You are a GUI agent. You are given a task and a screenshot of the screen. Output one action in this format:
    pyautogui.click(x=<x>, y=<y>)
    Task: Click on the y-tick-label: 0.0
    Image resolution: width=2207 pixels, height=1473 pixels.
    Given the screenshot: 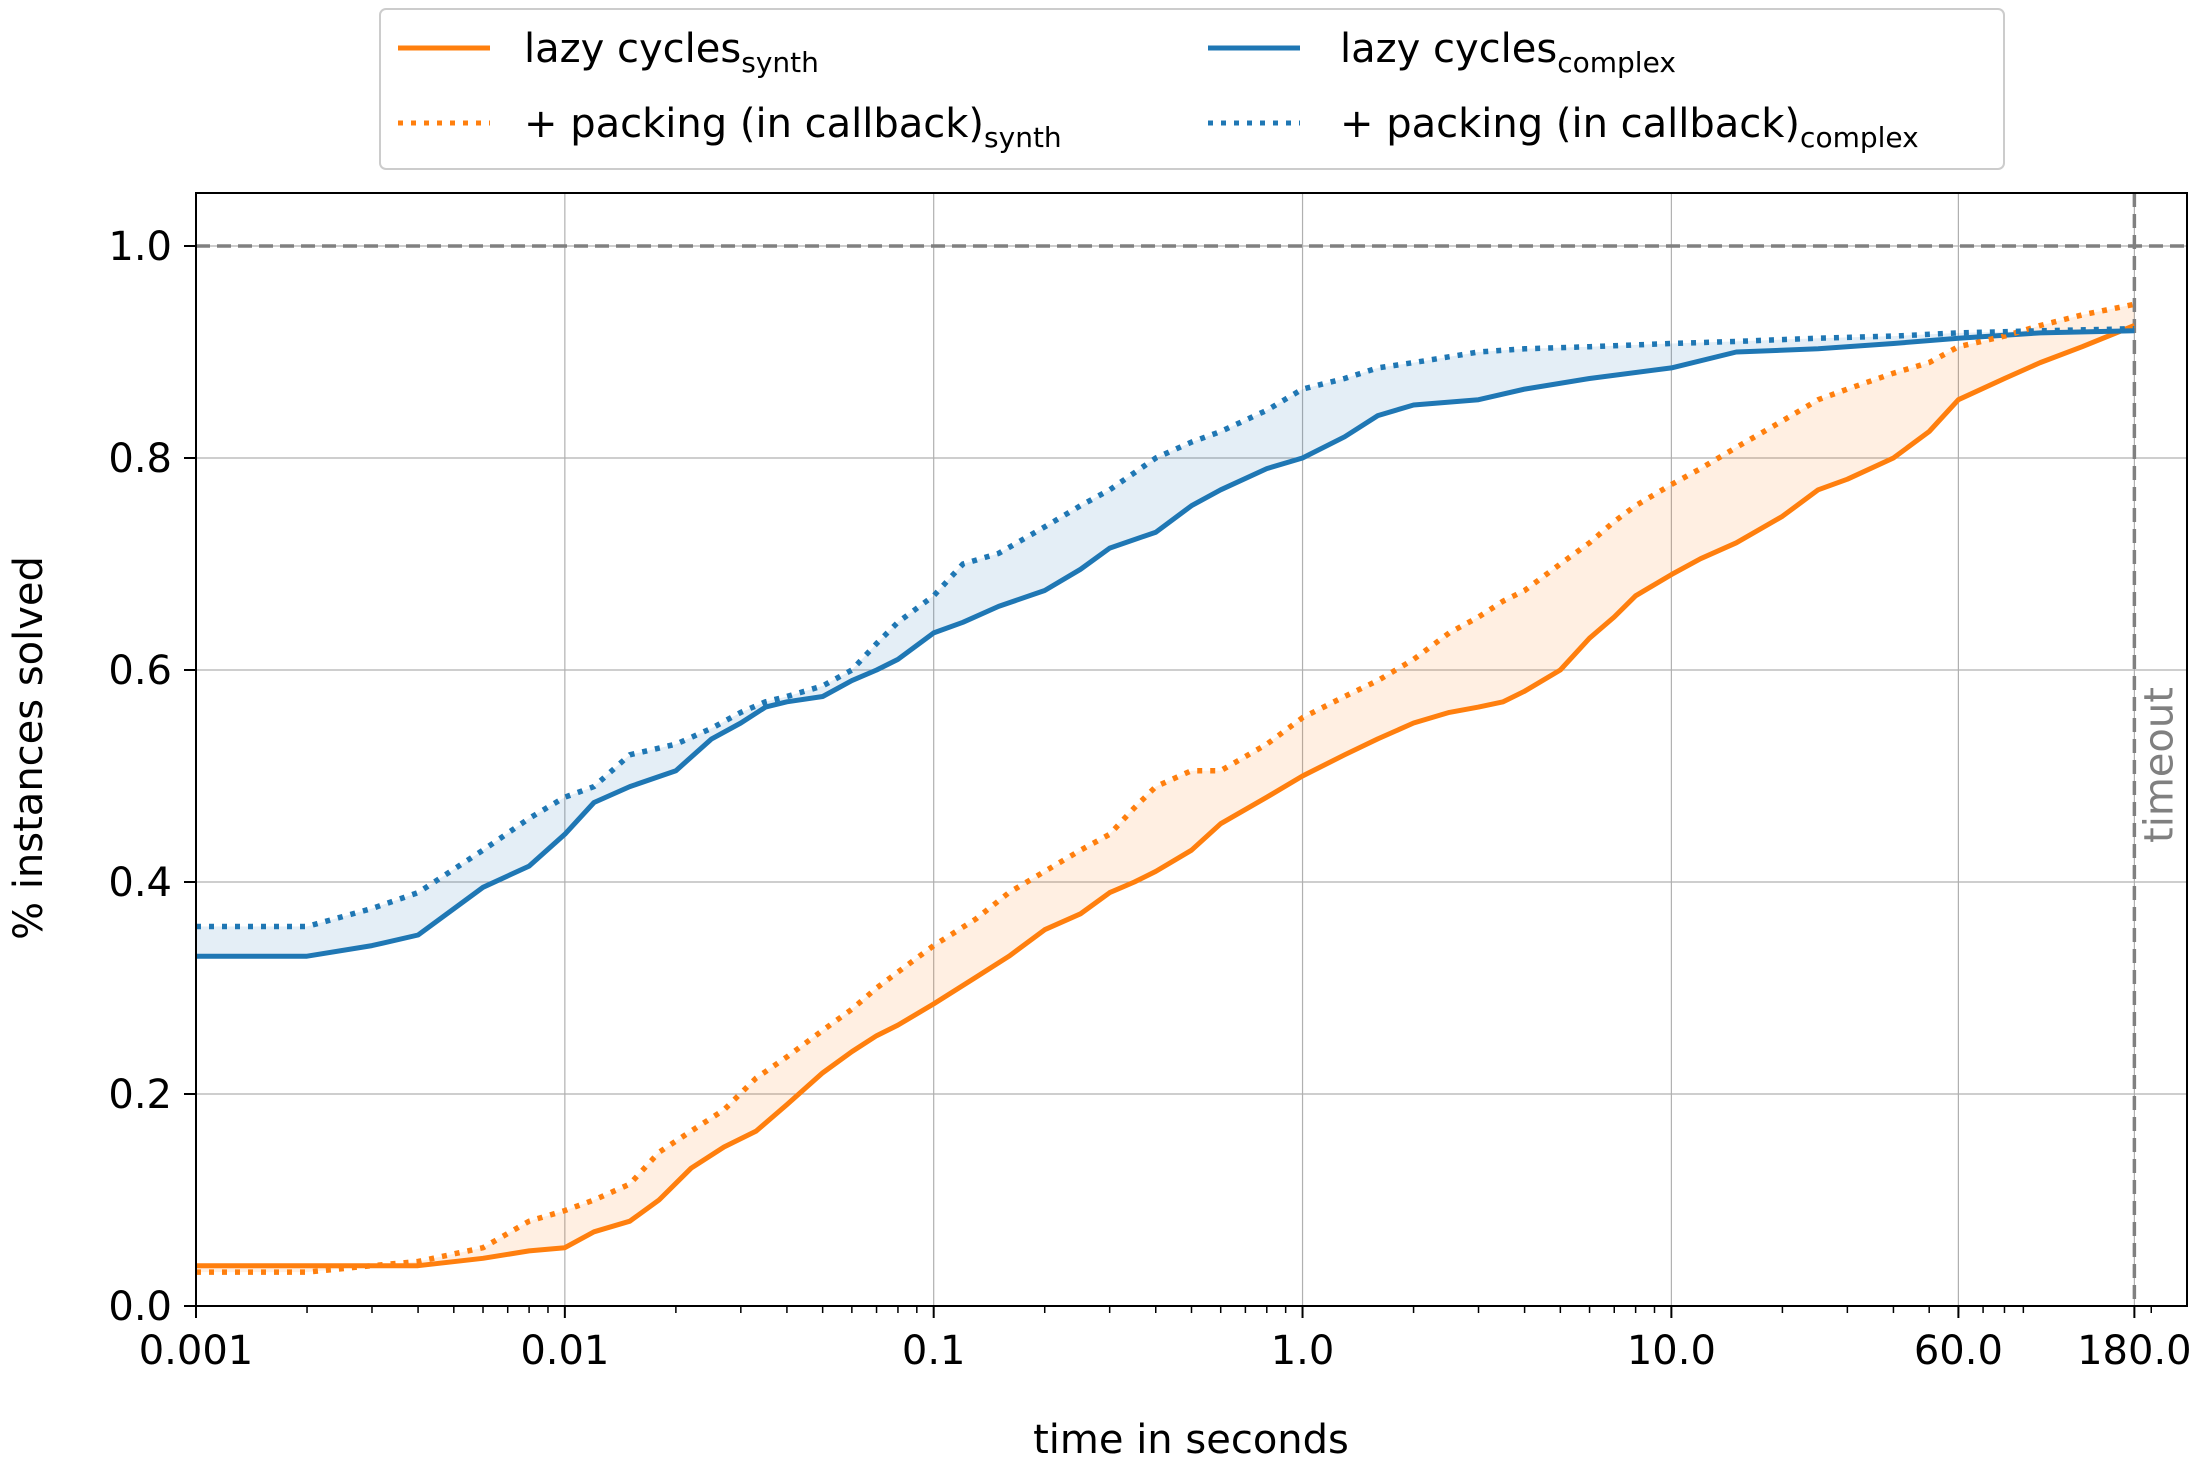 What is the action you would take?
    pyautogui.click(x=140, y=1307)
    